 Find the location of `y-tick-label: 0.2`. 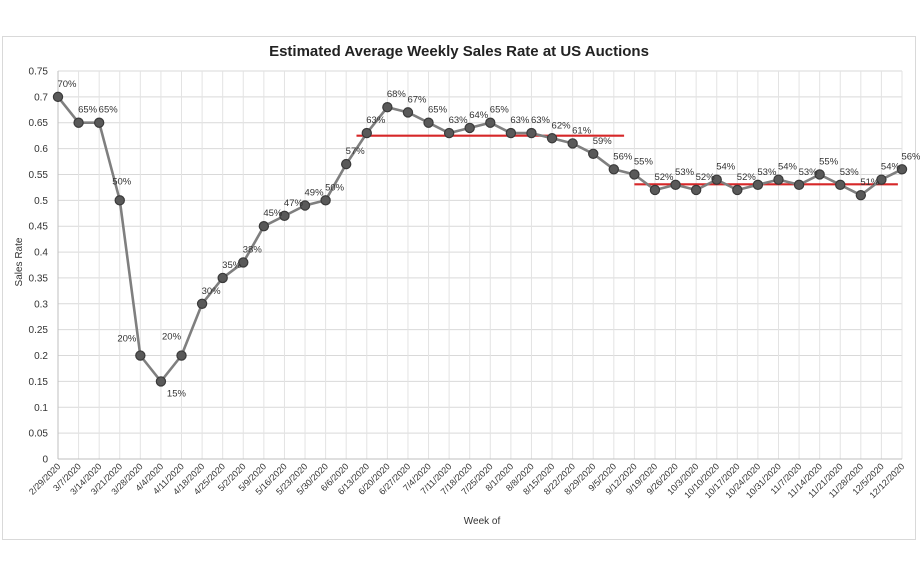

y-tick-label: 0.2 is located at coordinates (41, 356).